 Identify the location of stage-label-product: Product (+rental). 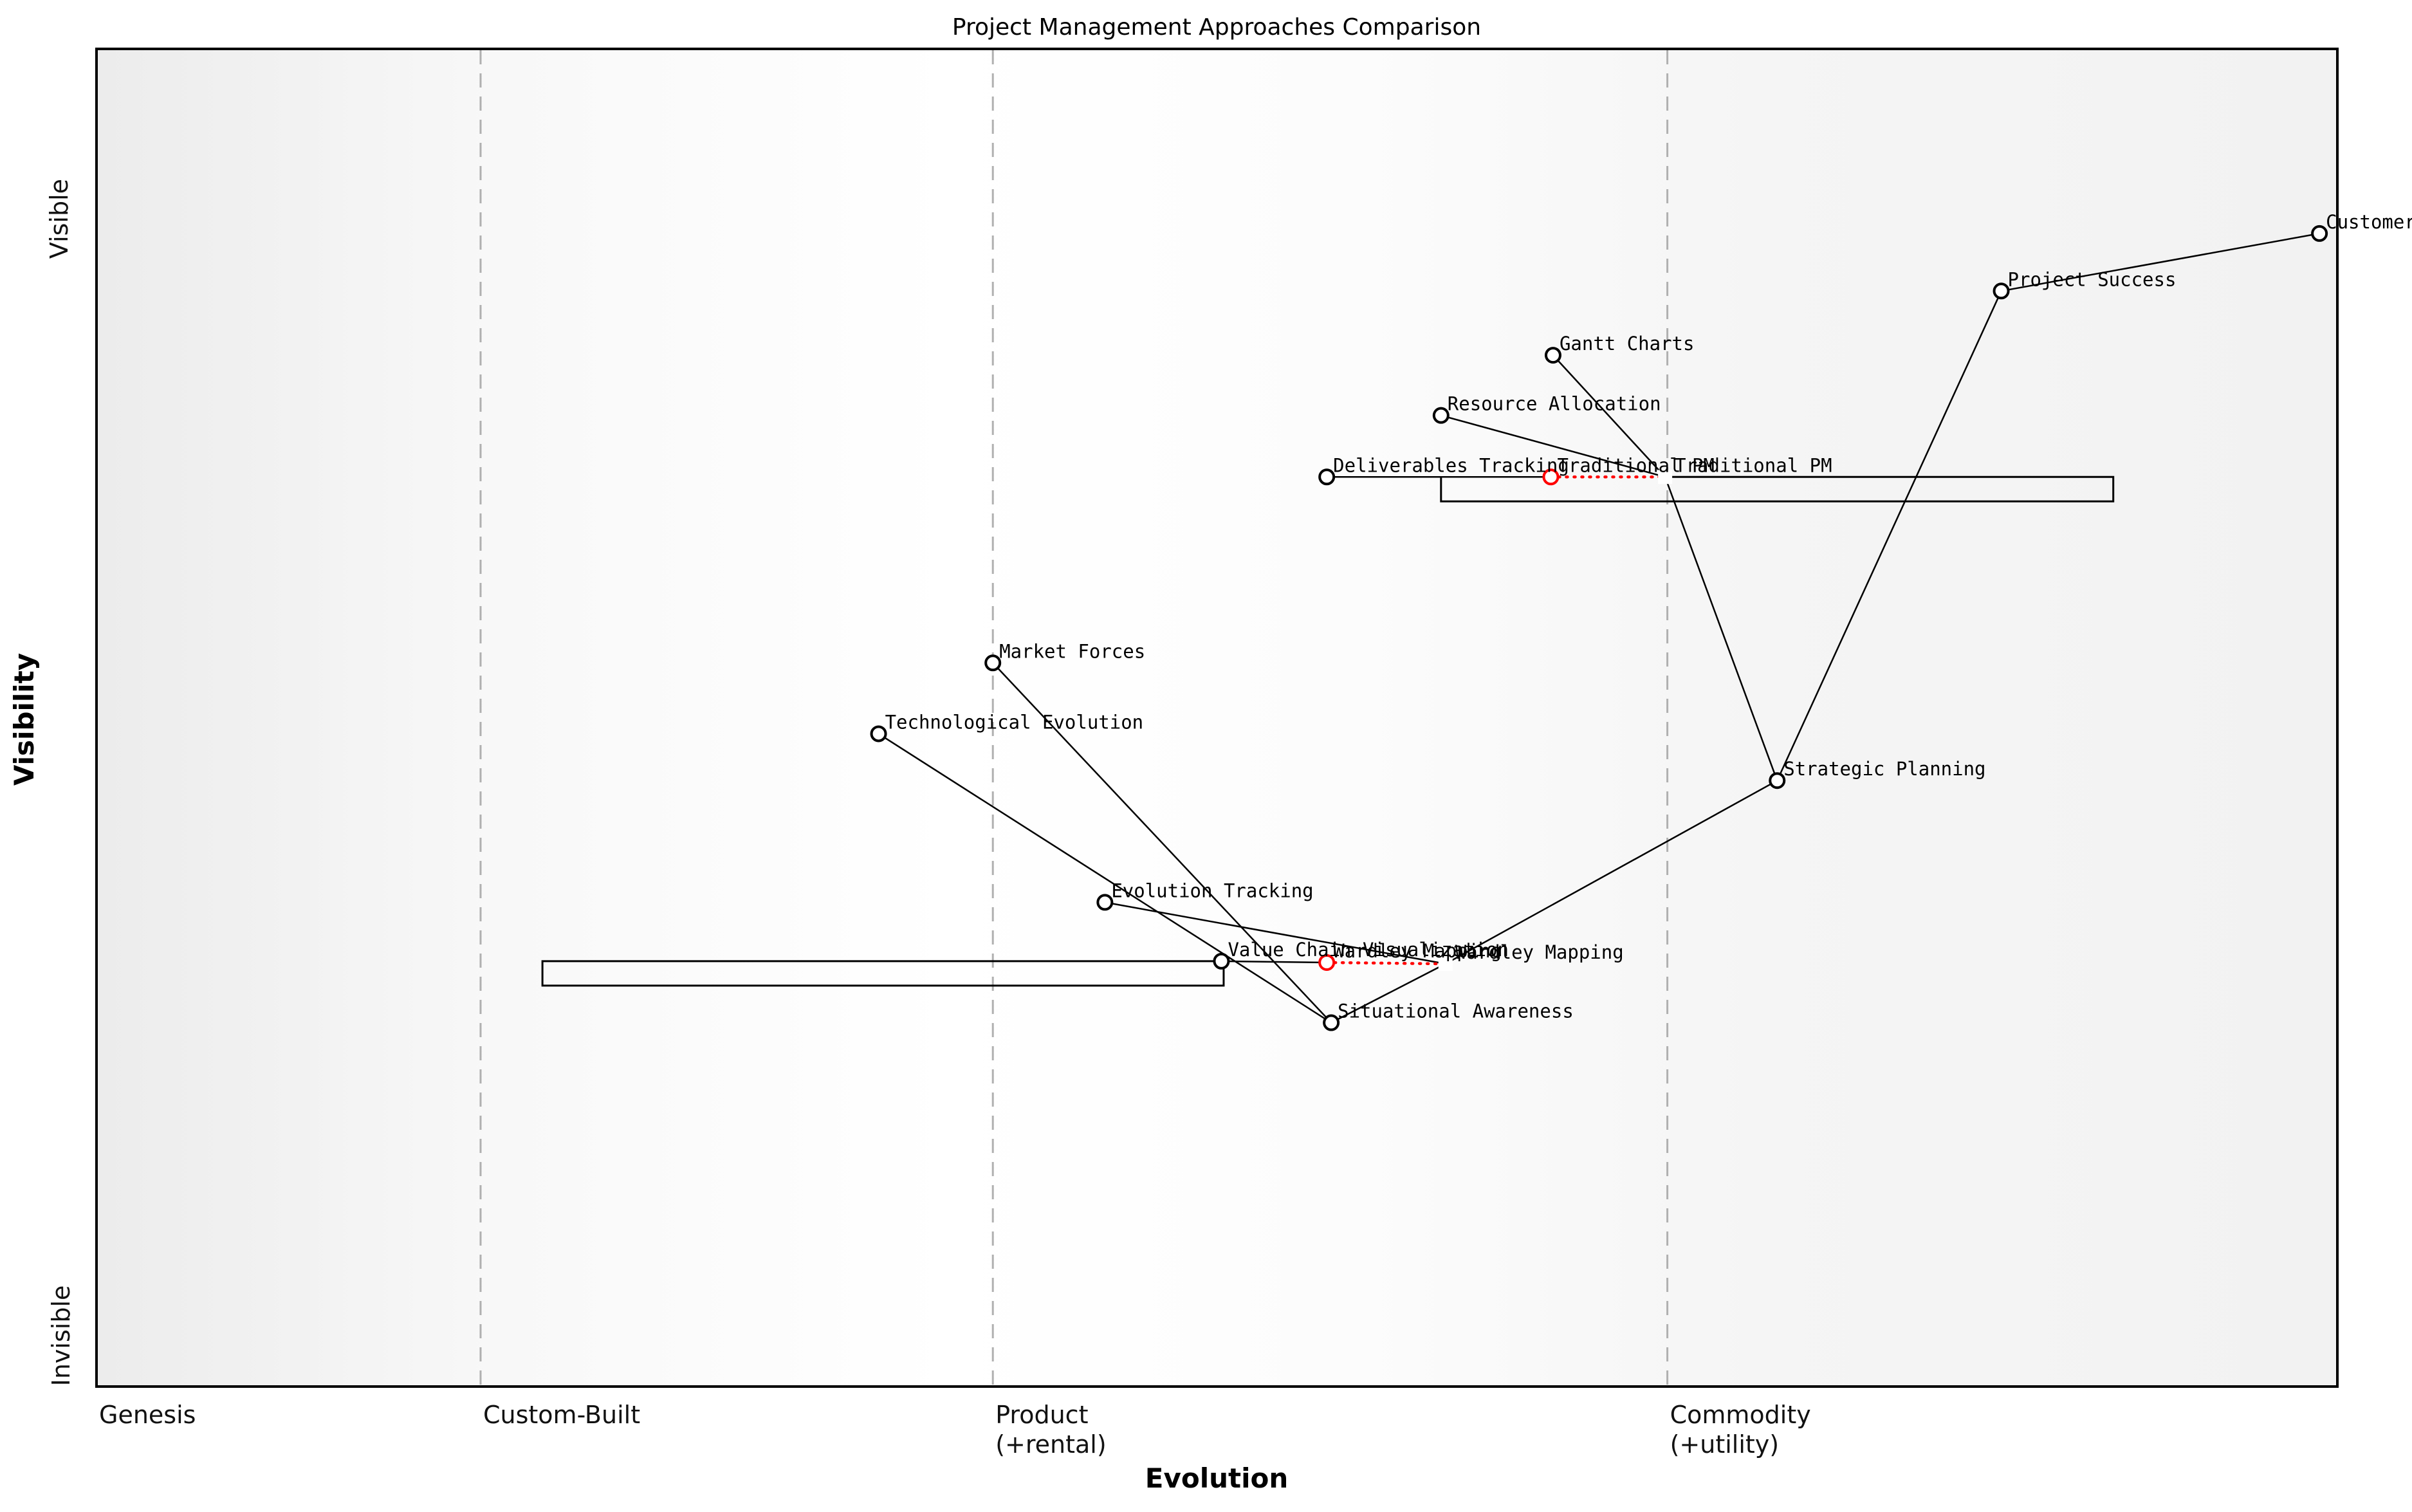
(1050, 1430).